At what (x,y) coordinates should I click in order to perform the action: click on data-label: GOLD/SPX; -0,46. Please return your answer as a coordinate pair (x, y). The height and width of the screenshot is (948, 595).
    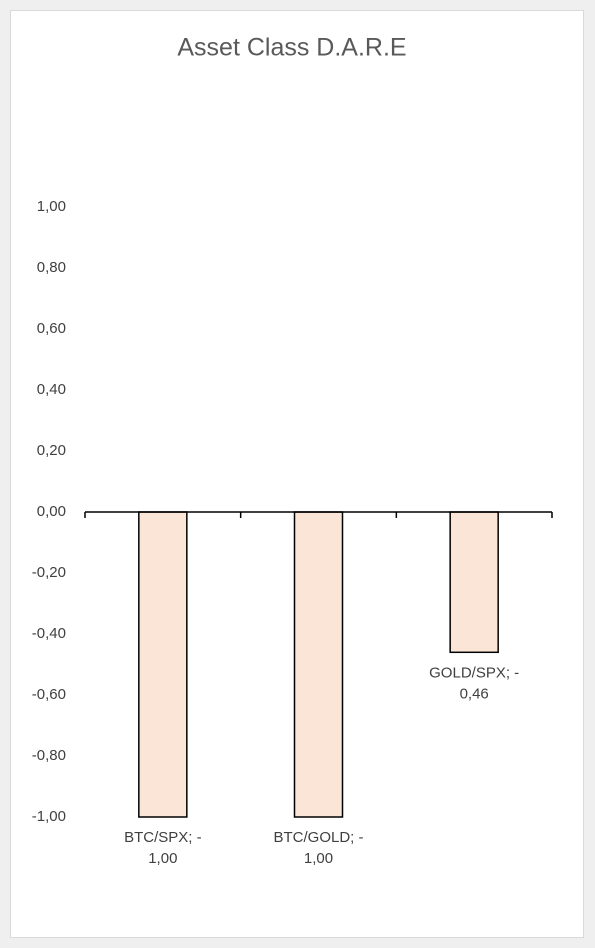
    Looking at the image, I should click on (474, 683).